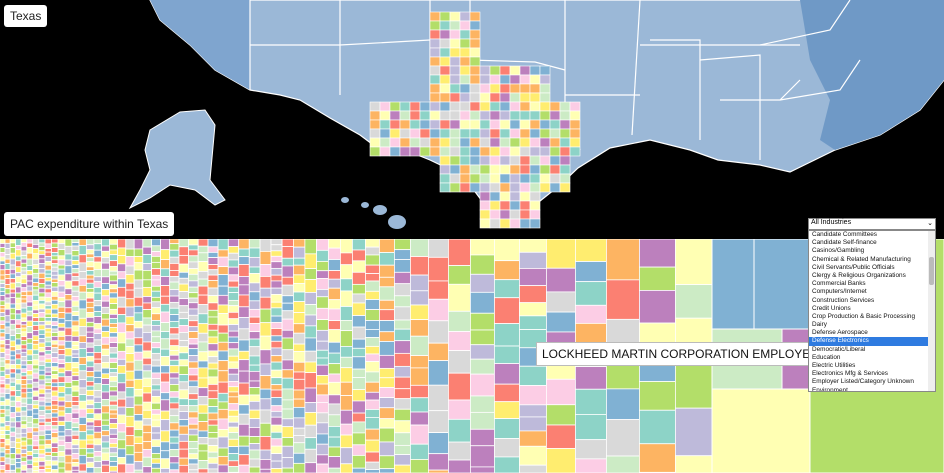 Image resolution: width=944 pixels, height=473 pixels. I want to click on industry-option: Casinos/Gambling, so click(838, 251).